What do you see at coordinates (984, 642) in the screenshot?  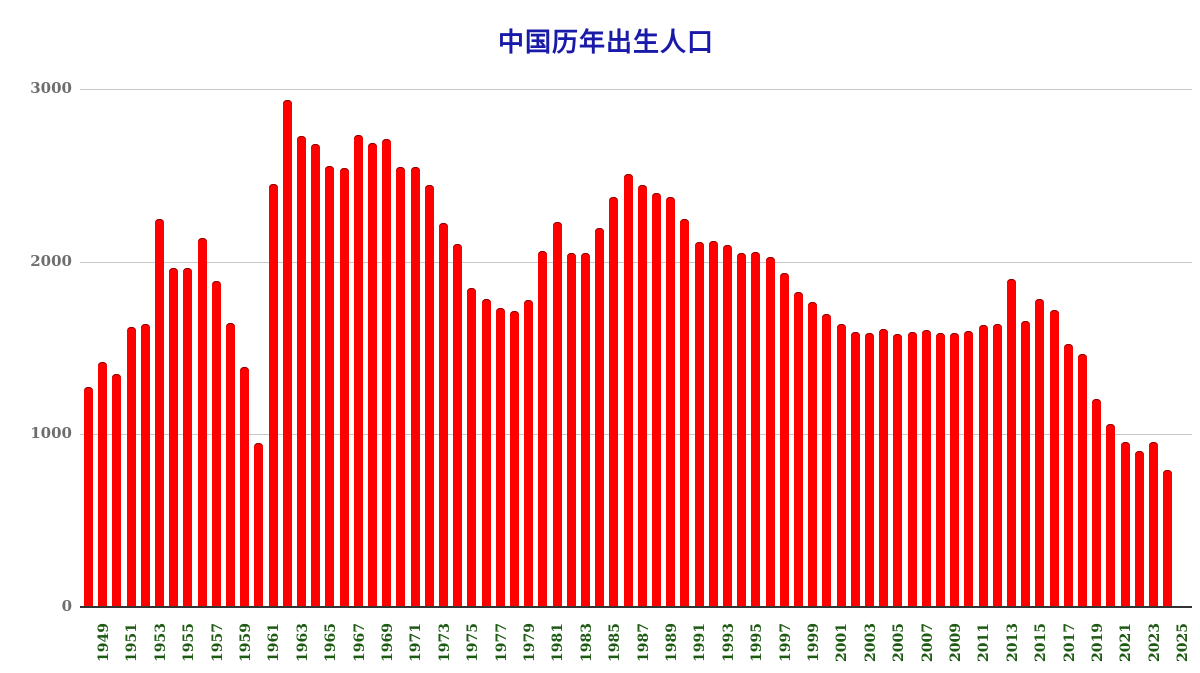 I see `x-tick-label: 2011` at bounding box center [984, 642].